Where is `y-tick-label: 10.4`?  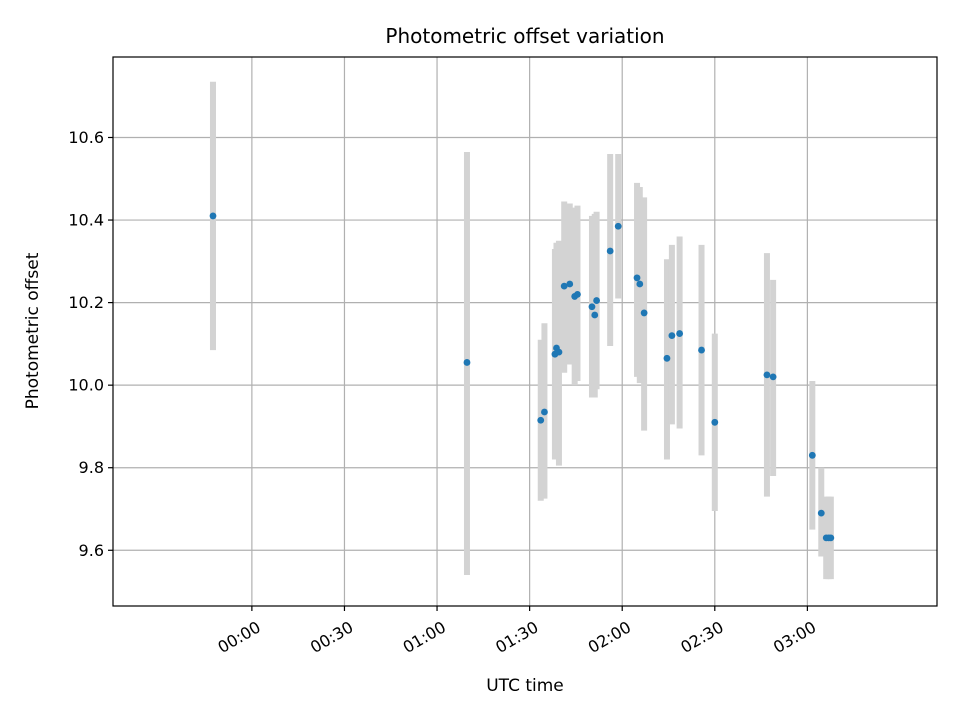 y-tick-label: 10.4 is located at coordinates (86, 220).